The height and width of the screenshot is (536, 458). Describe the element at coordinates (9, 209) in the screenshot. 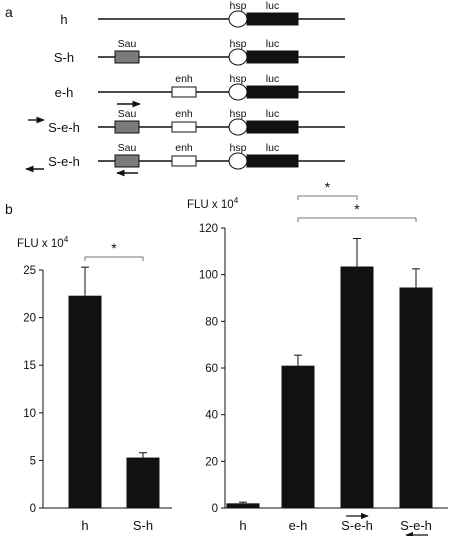

I see `panel-b-label: b` at that location.